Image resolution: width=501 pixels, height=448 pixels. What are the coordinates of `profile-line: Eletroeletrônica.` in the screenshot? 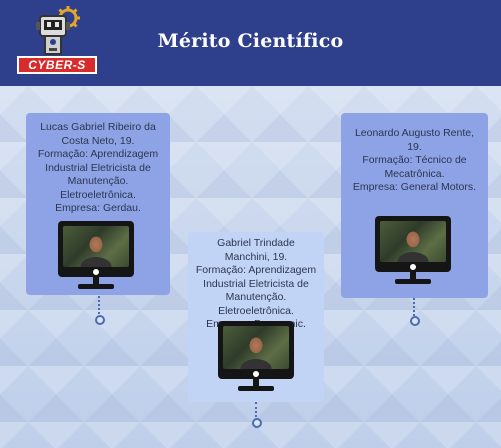 It's located at (98, 194).